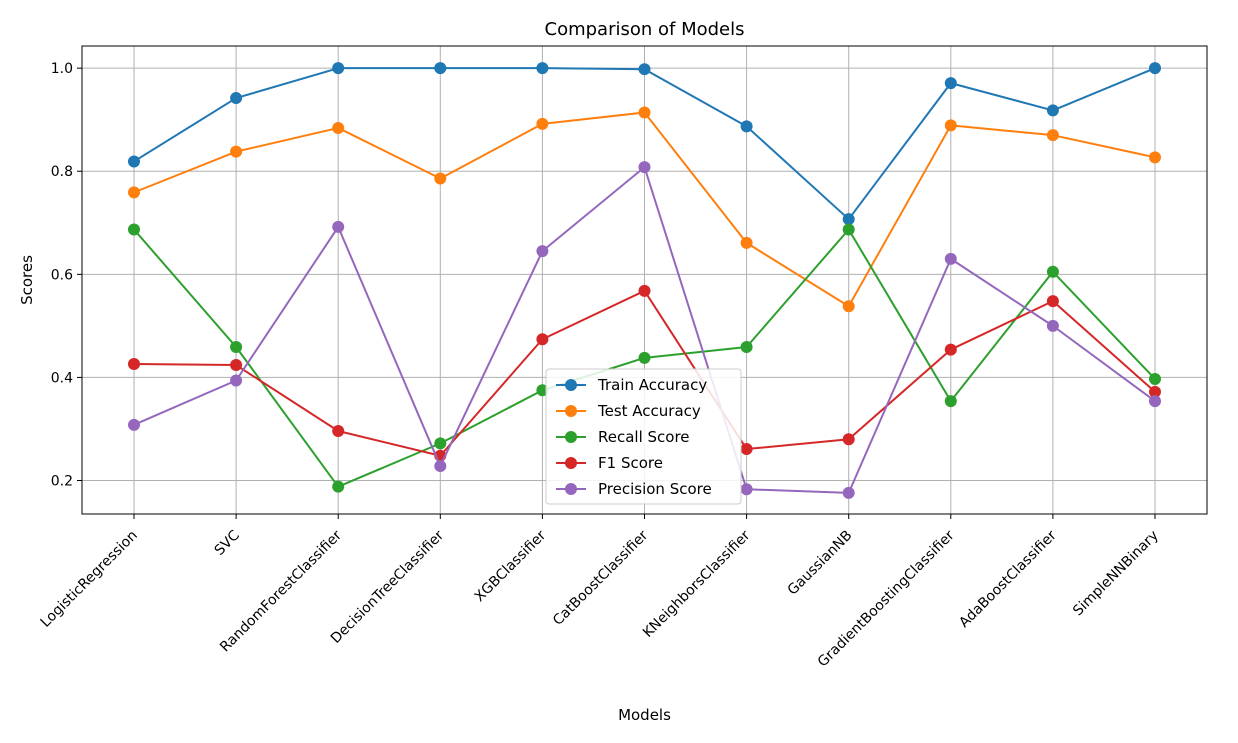 The width and height of the screenshot is (1238, 743). What do you see at coordinates (62, 69) in the screenshot?
I see `y-tick-label: 1.0` at bounding box center [62, 69].